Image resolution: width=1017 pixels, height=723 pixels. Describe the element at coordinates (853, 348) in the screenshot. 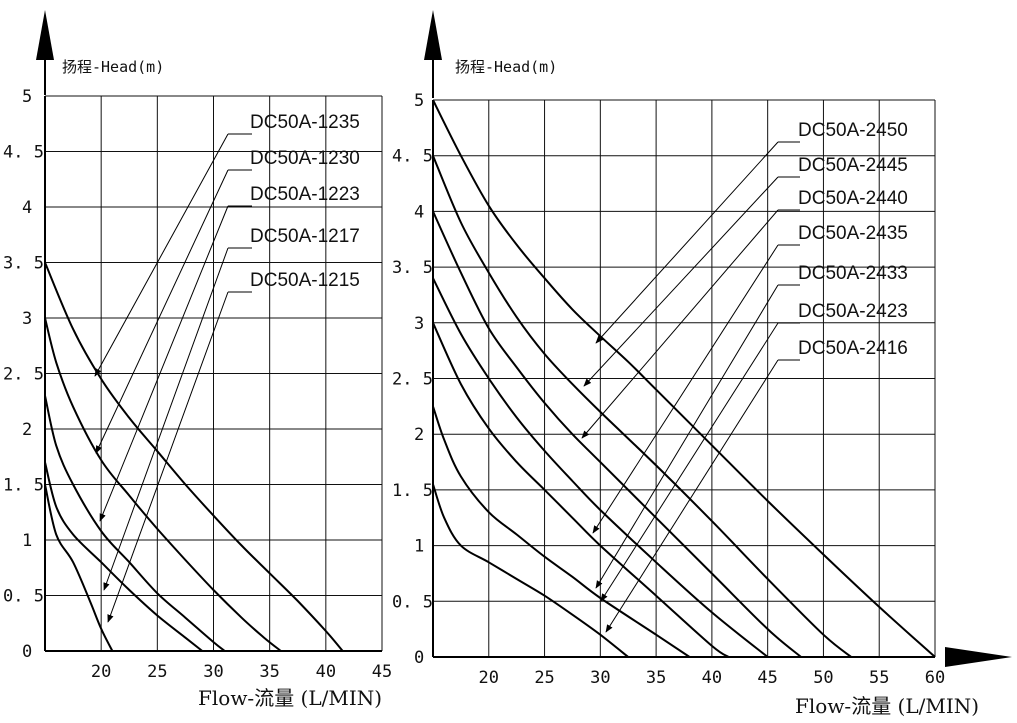

I see `right-legend-label-dc50a-2416: DC50A-2416` at that location.